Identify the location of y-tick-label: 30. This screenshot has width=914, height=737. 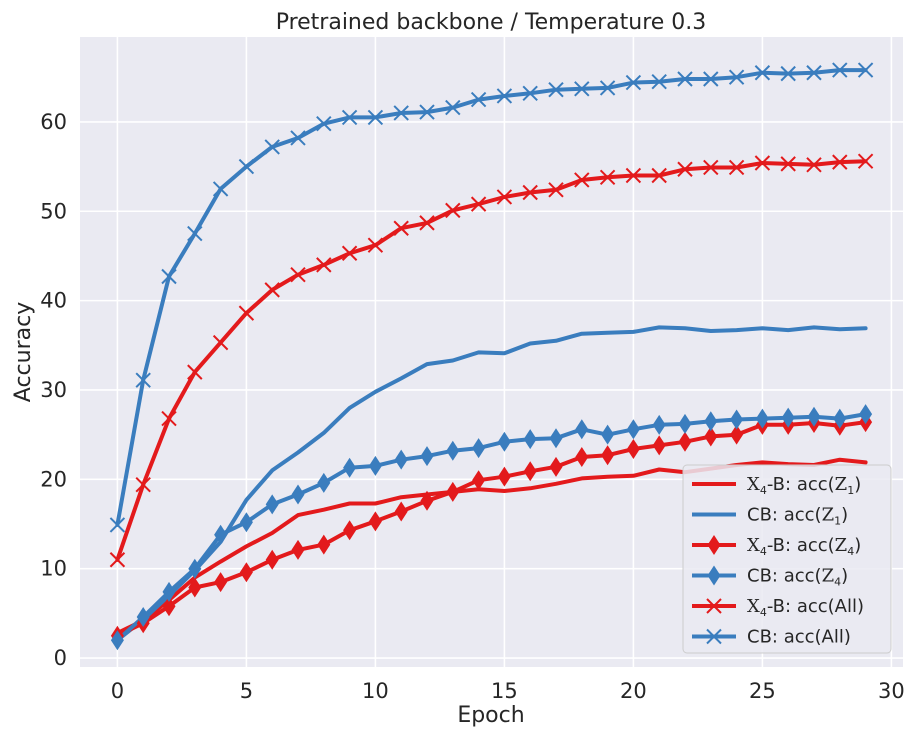
(53, 390).